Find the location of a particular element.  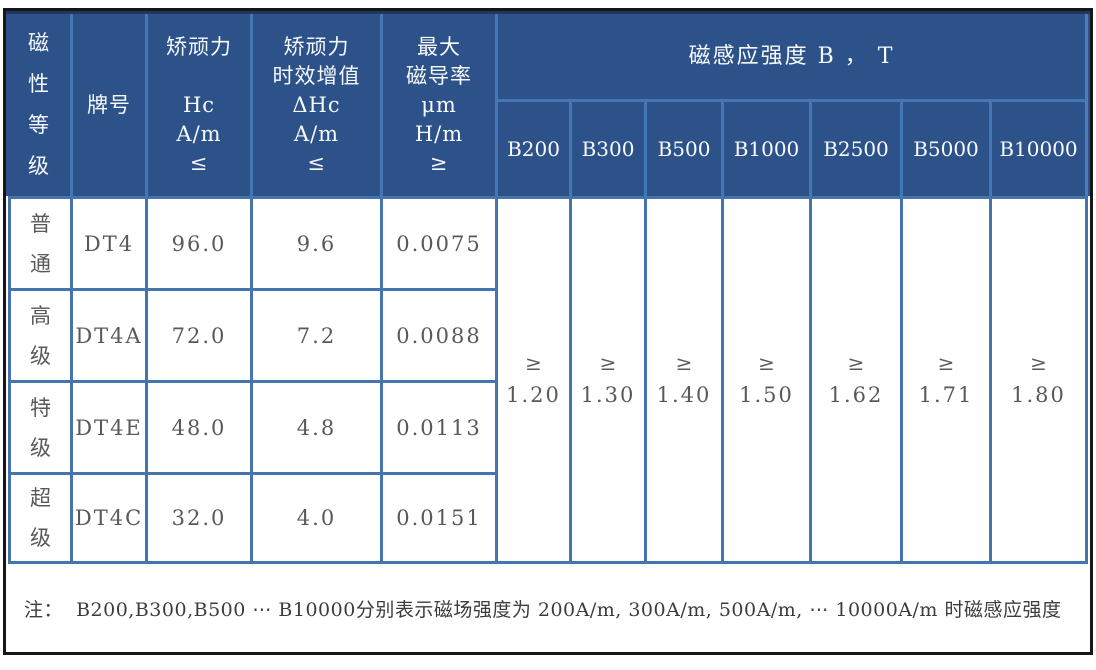

header-cell-magnetic-grade: 磁 性 等 级 is located at coordinates (39, 104).